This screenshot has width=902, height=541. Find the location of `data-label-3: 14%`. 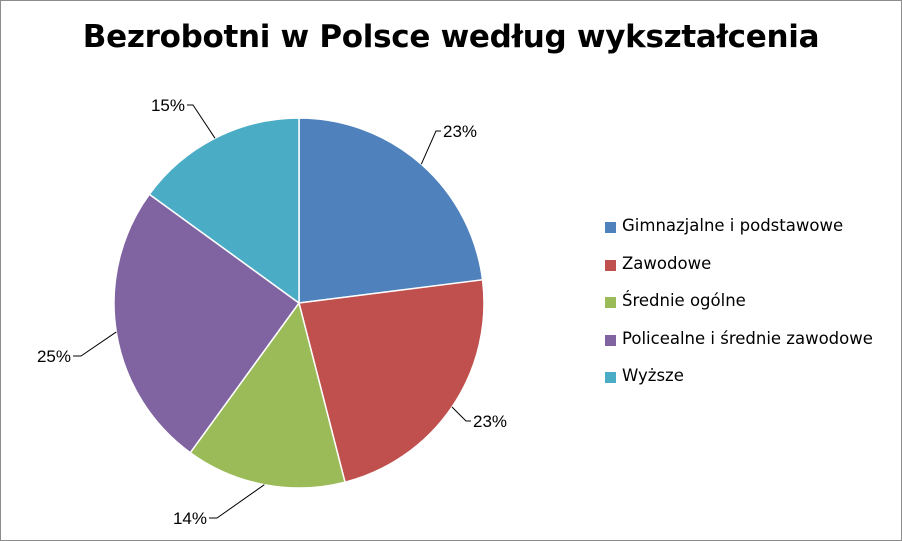

data-label-3: 14% is located at coordinates (190, 518).